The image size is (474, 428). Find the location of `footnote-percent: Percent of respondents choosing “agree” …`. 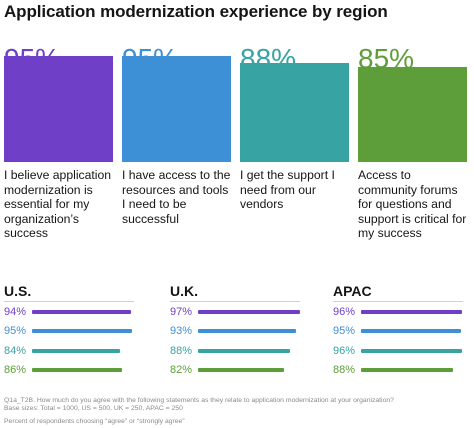

footnote-percent: Percent of respondents choosing “agree” … is located at coordinates (94, 421).